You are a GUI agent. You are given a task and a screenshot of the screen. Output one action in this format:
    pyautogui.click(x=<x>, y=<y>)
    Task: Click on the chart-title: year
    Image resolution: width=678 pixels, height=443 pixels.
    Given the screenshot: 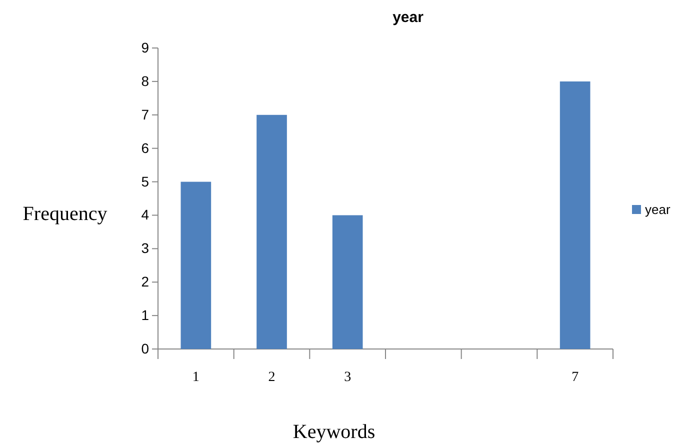 What is the action you would take?
    pyautogui.click(x=408, y=17)
    